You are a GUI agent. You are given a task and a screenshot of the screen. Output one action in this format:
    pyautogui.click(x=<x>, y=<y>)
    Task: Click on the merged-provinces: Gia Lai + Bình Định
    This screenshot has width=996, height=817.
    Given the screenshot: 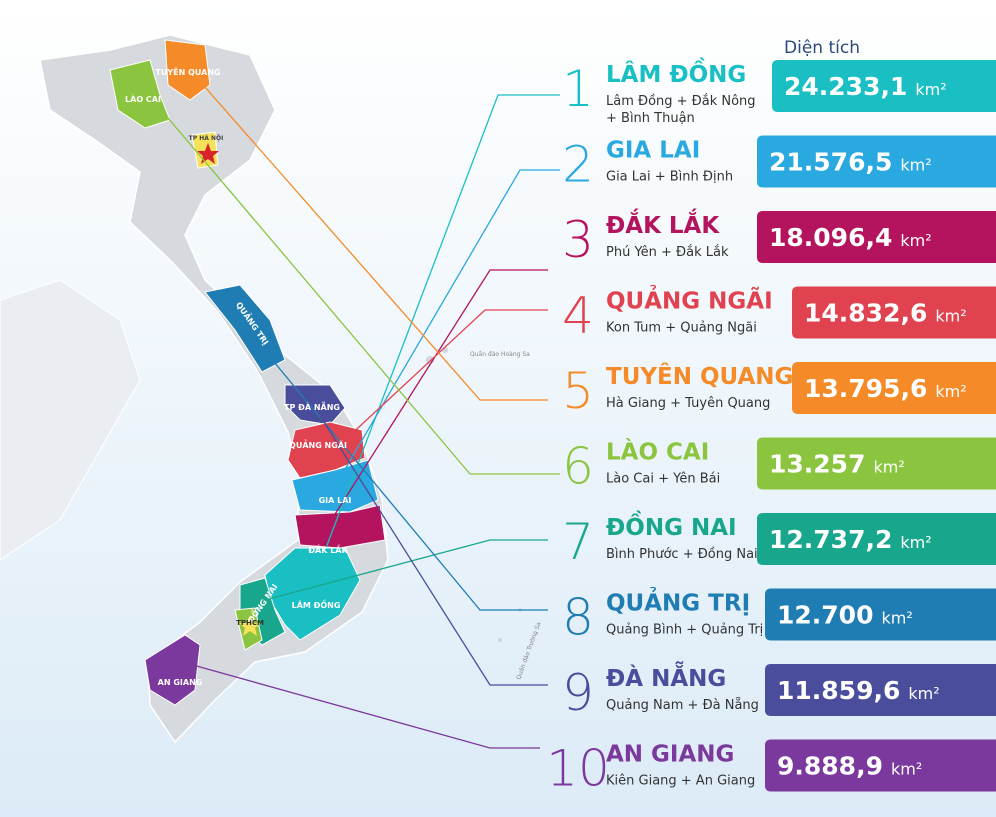 What is the action you would take?
    pyautogui.click(x=669, y=177)
    